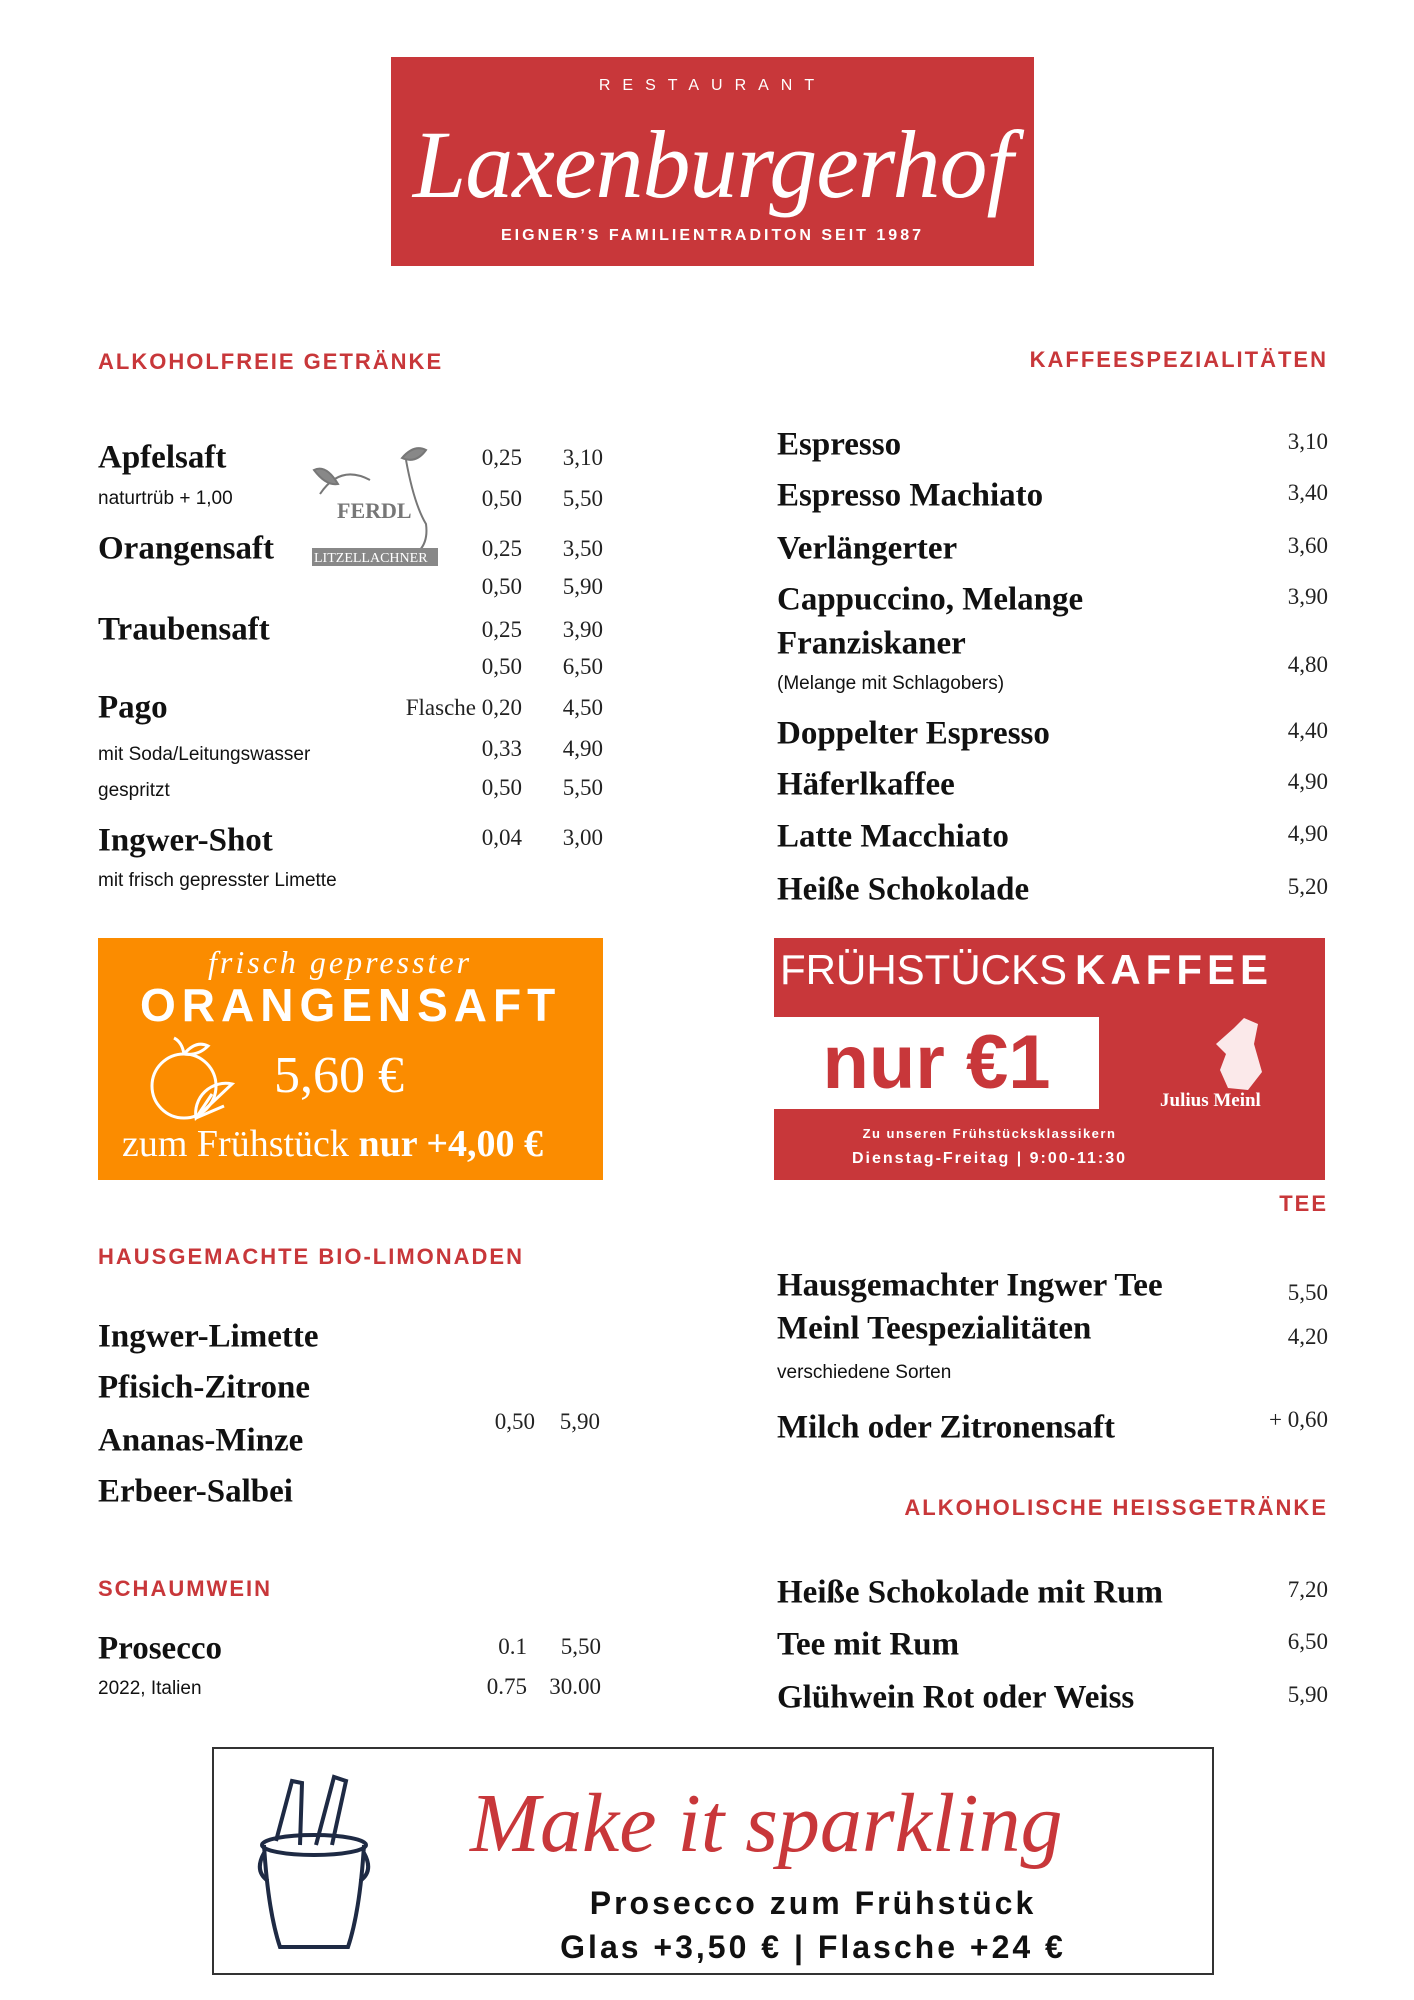 The width and height of the screenshot is (1414, 2000). I want to click on promo-brand: Julius Meinl, so click(1210, 1100).